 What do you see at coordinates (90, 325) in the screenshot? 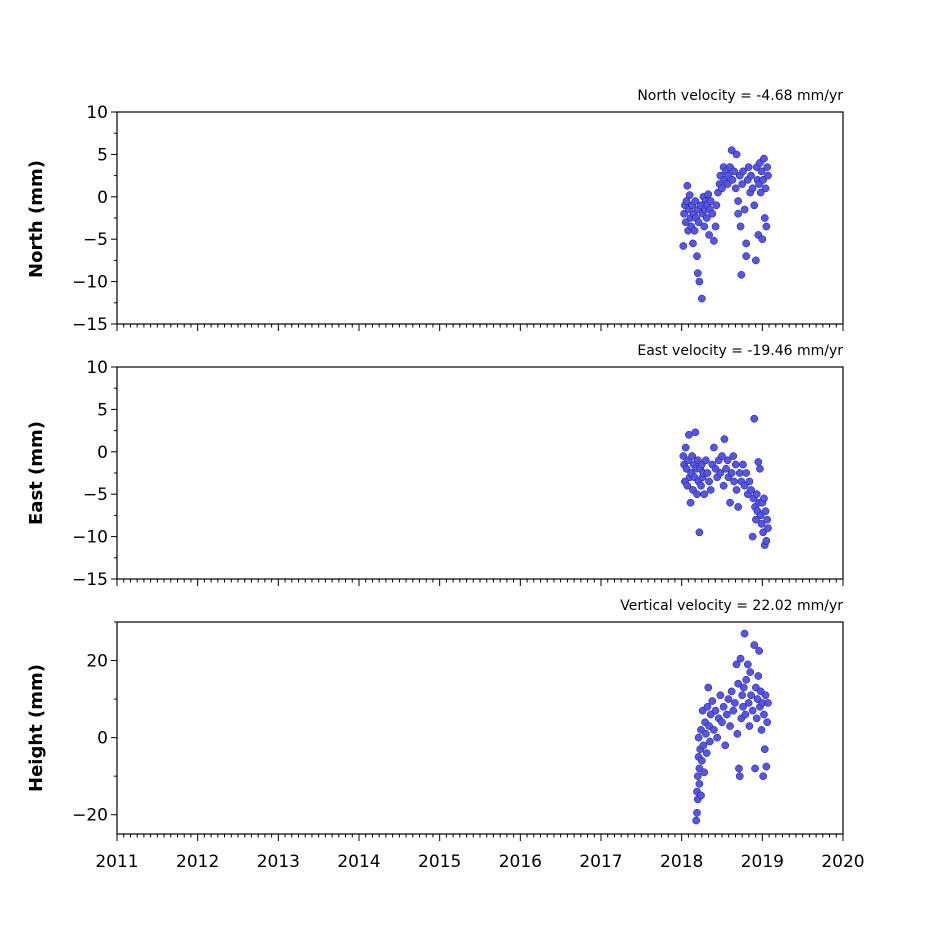
I see `north-y-tick-label: −15` at bounding box center [90, 325].